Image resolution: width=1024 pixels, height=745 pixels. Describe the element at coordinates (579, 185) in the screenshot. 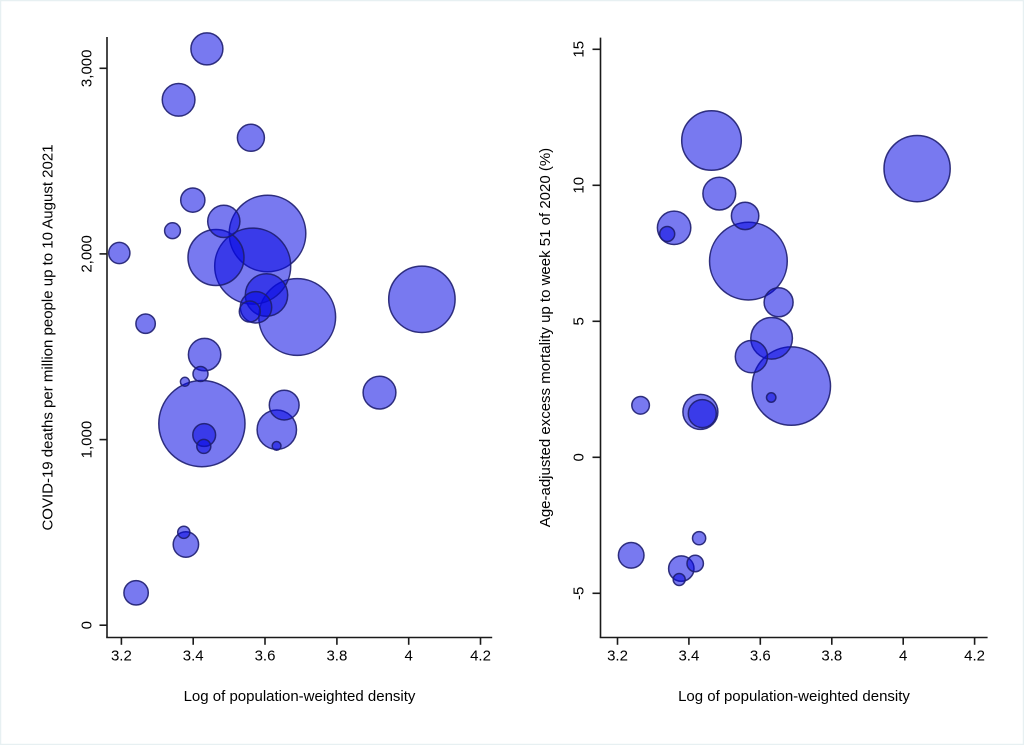

I see `svg-text: 10` at that location.